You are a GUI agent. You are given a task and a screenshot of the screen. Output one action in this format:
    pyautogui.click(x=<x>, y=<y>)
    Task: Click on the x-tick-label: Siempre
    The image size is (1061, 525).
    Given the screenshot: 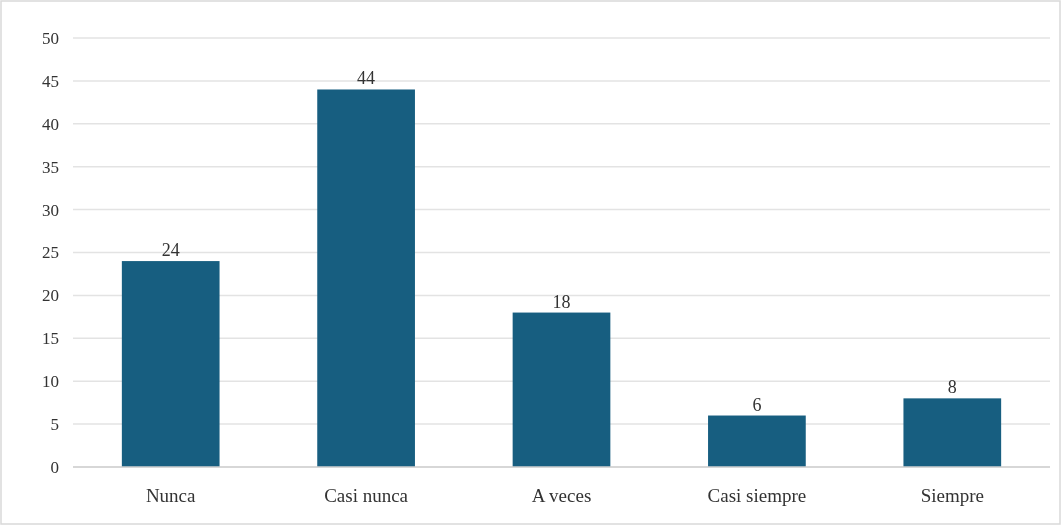 What is the action you would take?
    pyautogui.click(x=952, y=495)
    